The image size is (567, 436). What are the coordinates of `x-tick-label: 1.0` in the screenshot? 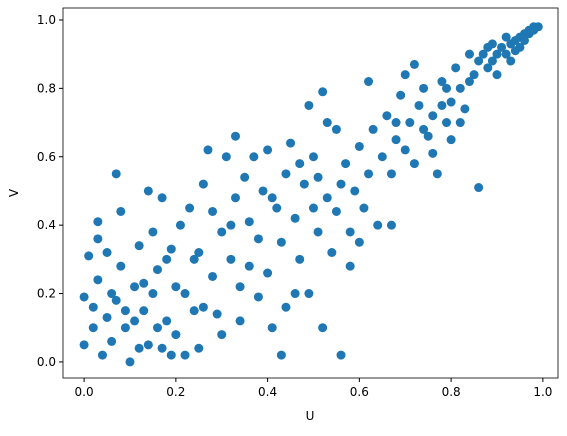 It's located at (542, 392).